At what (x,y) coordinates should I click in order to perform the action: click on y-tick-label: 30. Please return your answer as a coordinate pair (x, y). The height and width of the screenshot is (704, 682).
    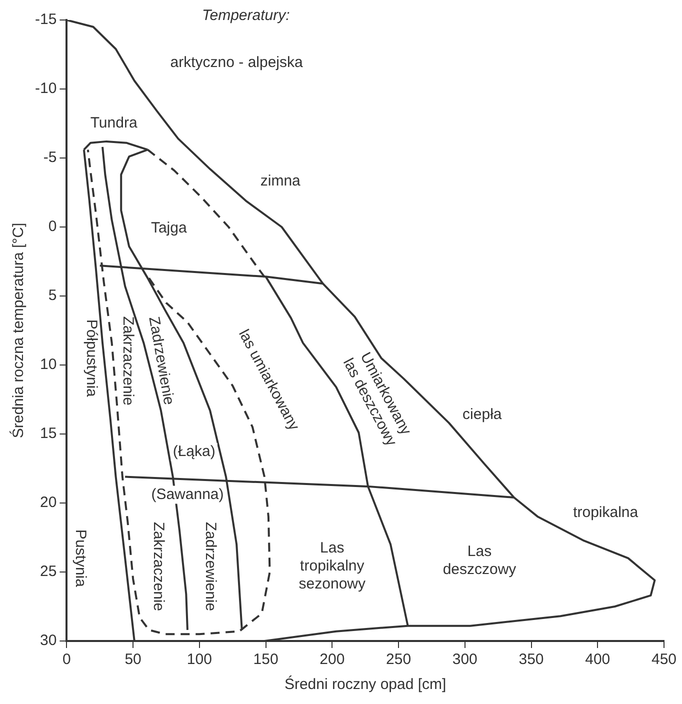
    Looking at the image, I should click on (48, 641).